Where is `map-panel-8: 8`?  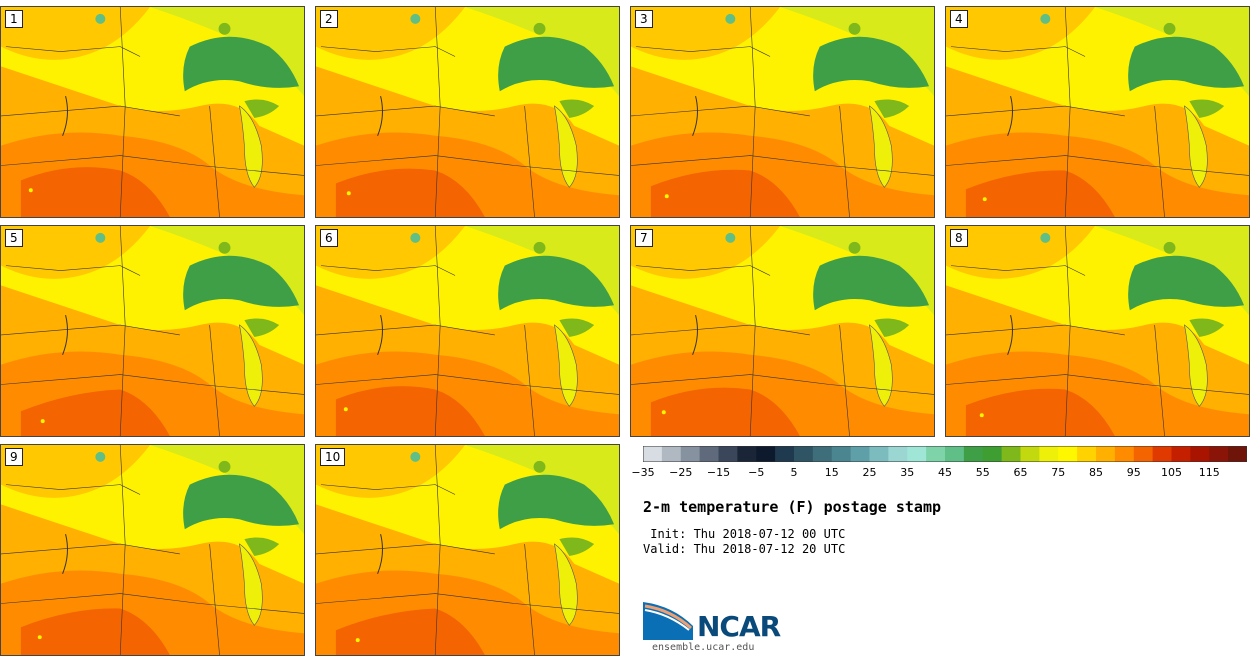
map-panel-8: 8 is located at coordinates (1097, 331).